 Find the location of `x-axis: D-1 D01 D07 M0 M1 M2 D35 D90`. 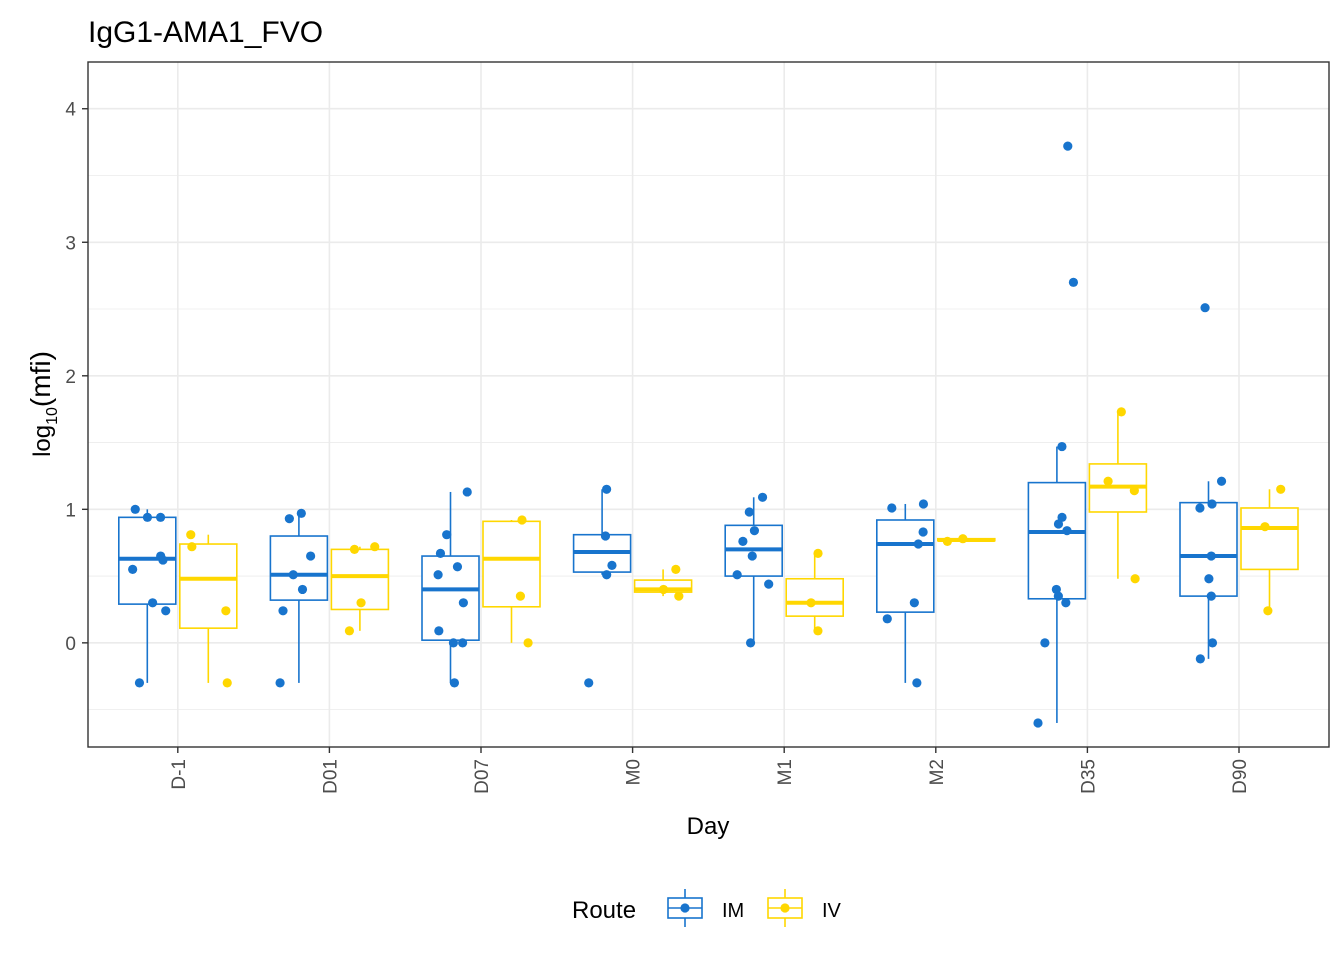

x-axis: D-1 D01 D07 M0 M1 M2 D35 D90 is located at coordinates (710, 770).